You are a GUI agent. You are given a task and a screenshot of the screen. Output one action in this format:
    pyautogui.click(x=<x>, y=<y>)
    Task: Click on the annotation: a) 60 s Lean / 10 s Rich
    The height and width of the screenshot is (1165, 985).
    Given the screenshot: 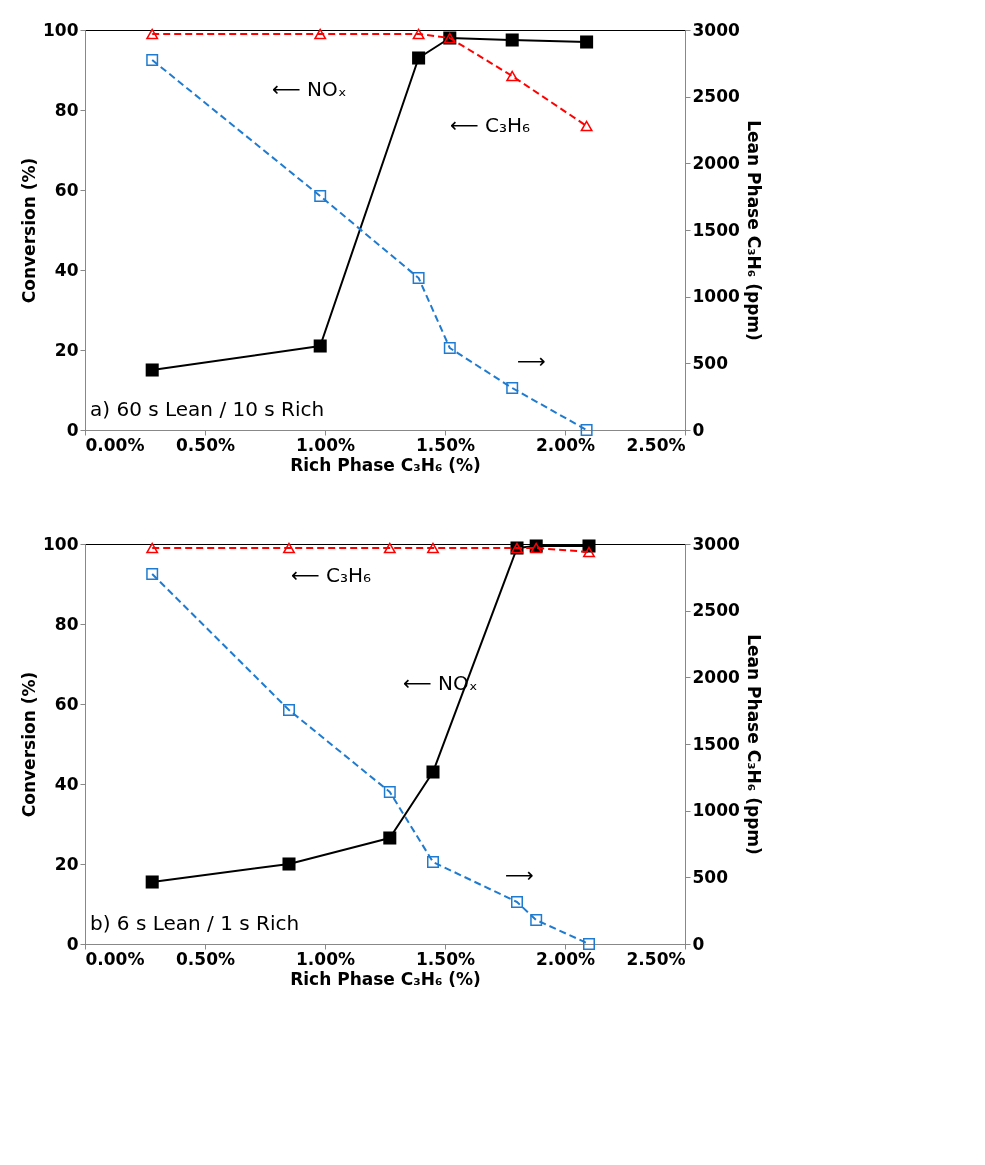 What is the action you would take?
    pyautogui.click(x=207, y=409)
    